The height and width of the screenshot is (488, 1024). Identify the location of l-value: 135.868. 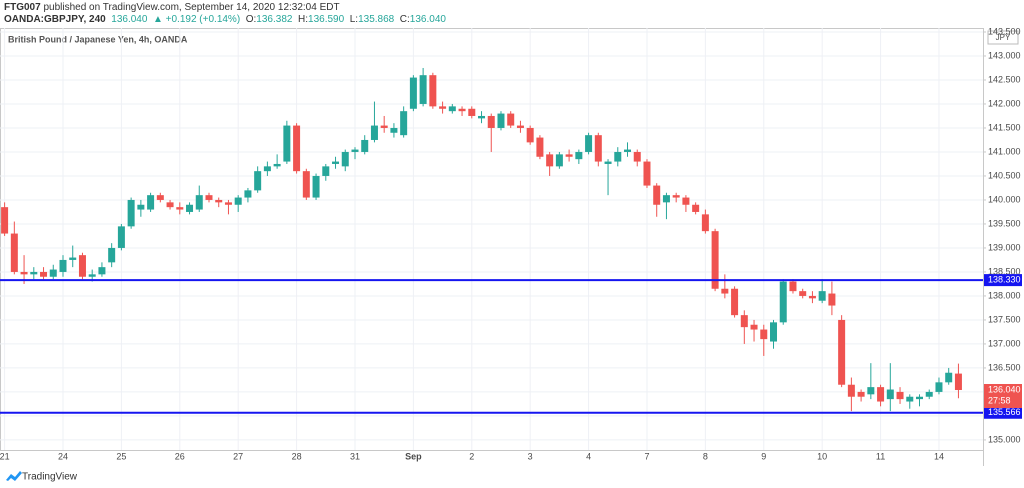
(376, 19).